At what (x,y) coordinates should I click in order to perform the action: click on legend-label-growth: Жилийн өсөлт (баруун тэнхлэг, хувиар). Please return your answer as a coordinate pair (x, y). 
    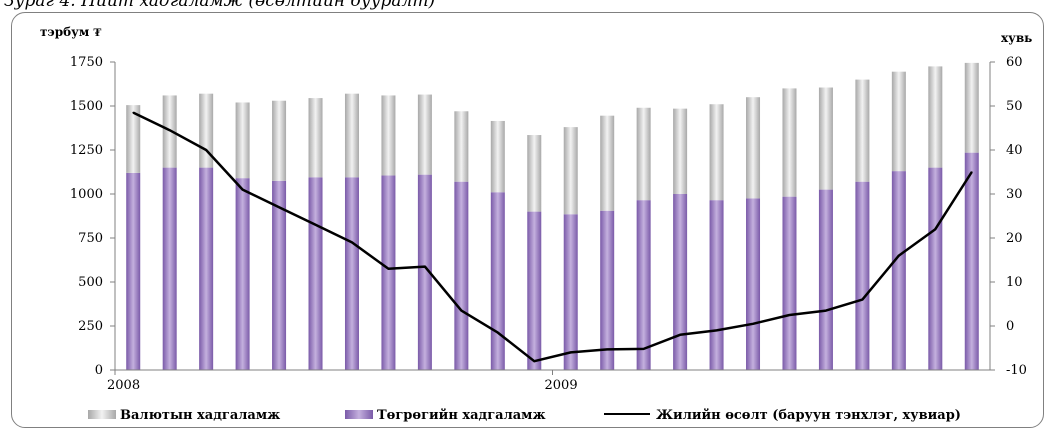
    Looking at the image, I should click on (808, 415).